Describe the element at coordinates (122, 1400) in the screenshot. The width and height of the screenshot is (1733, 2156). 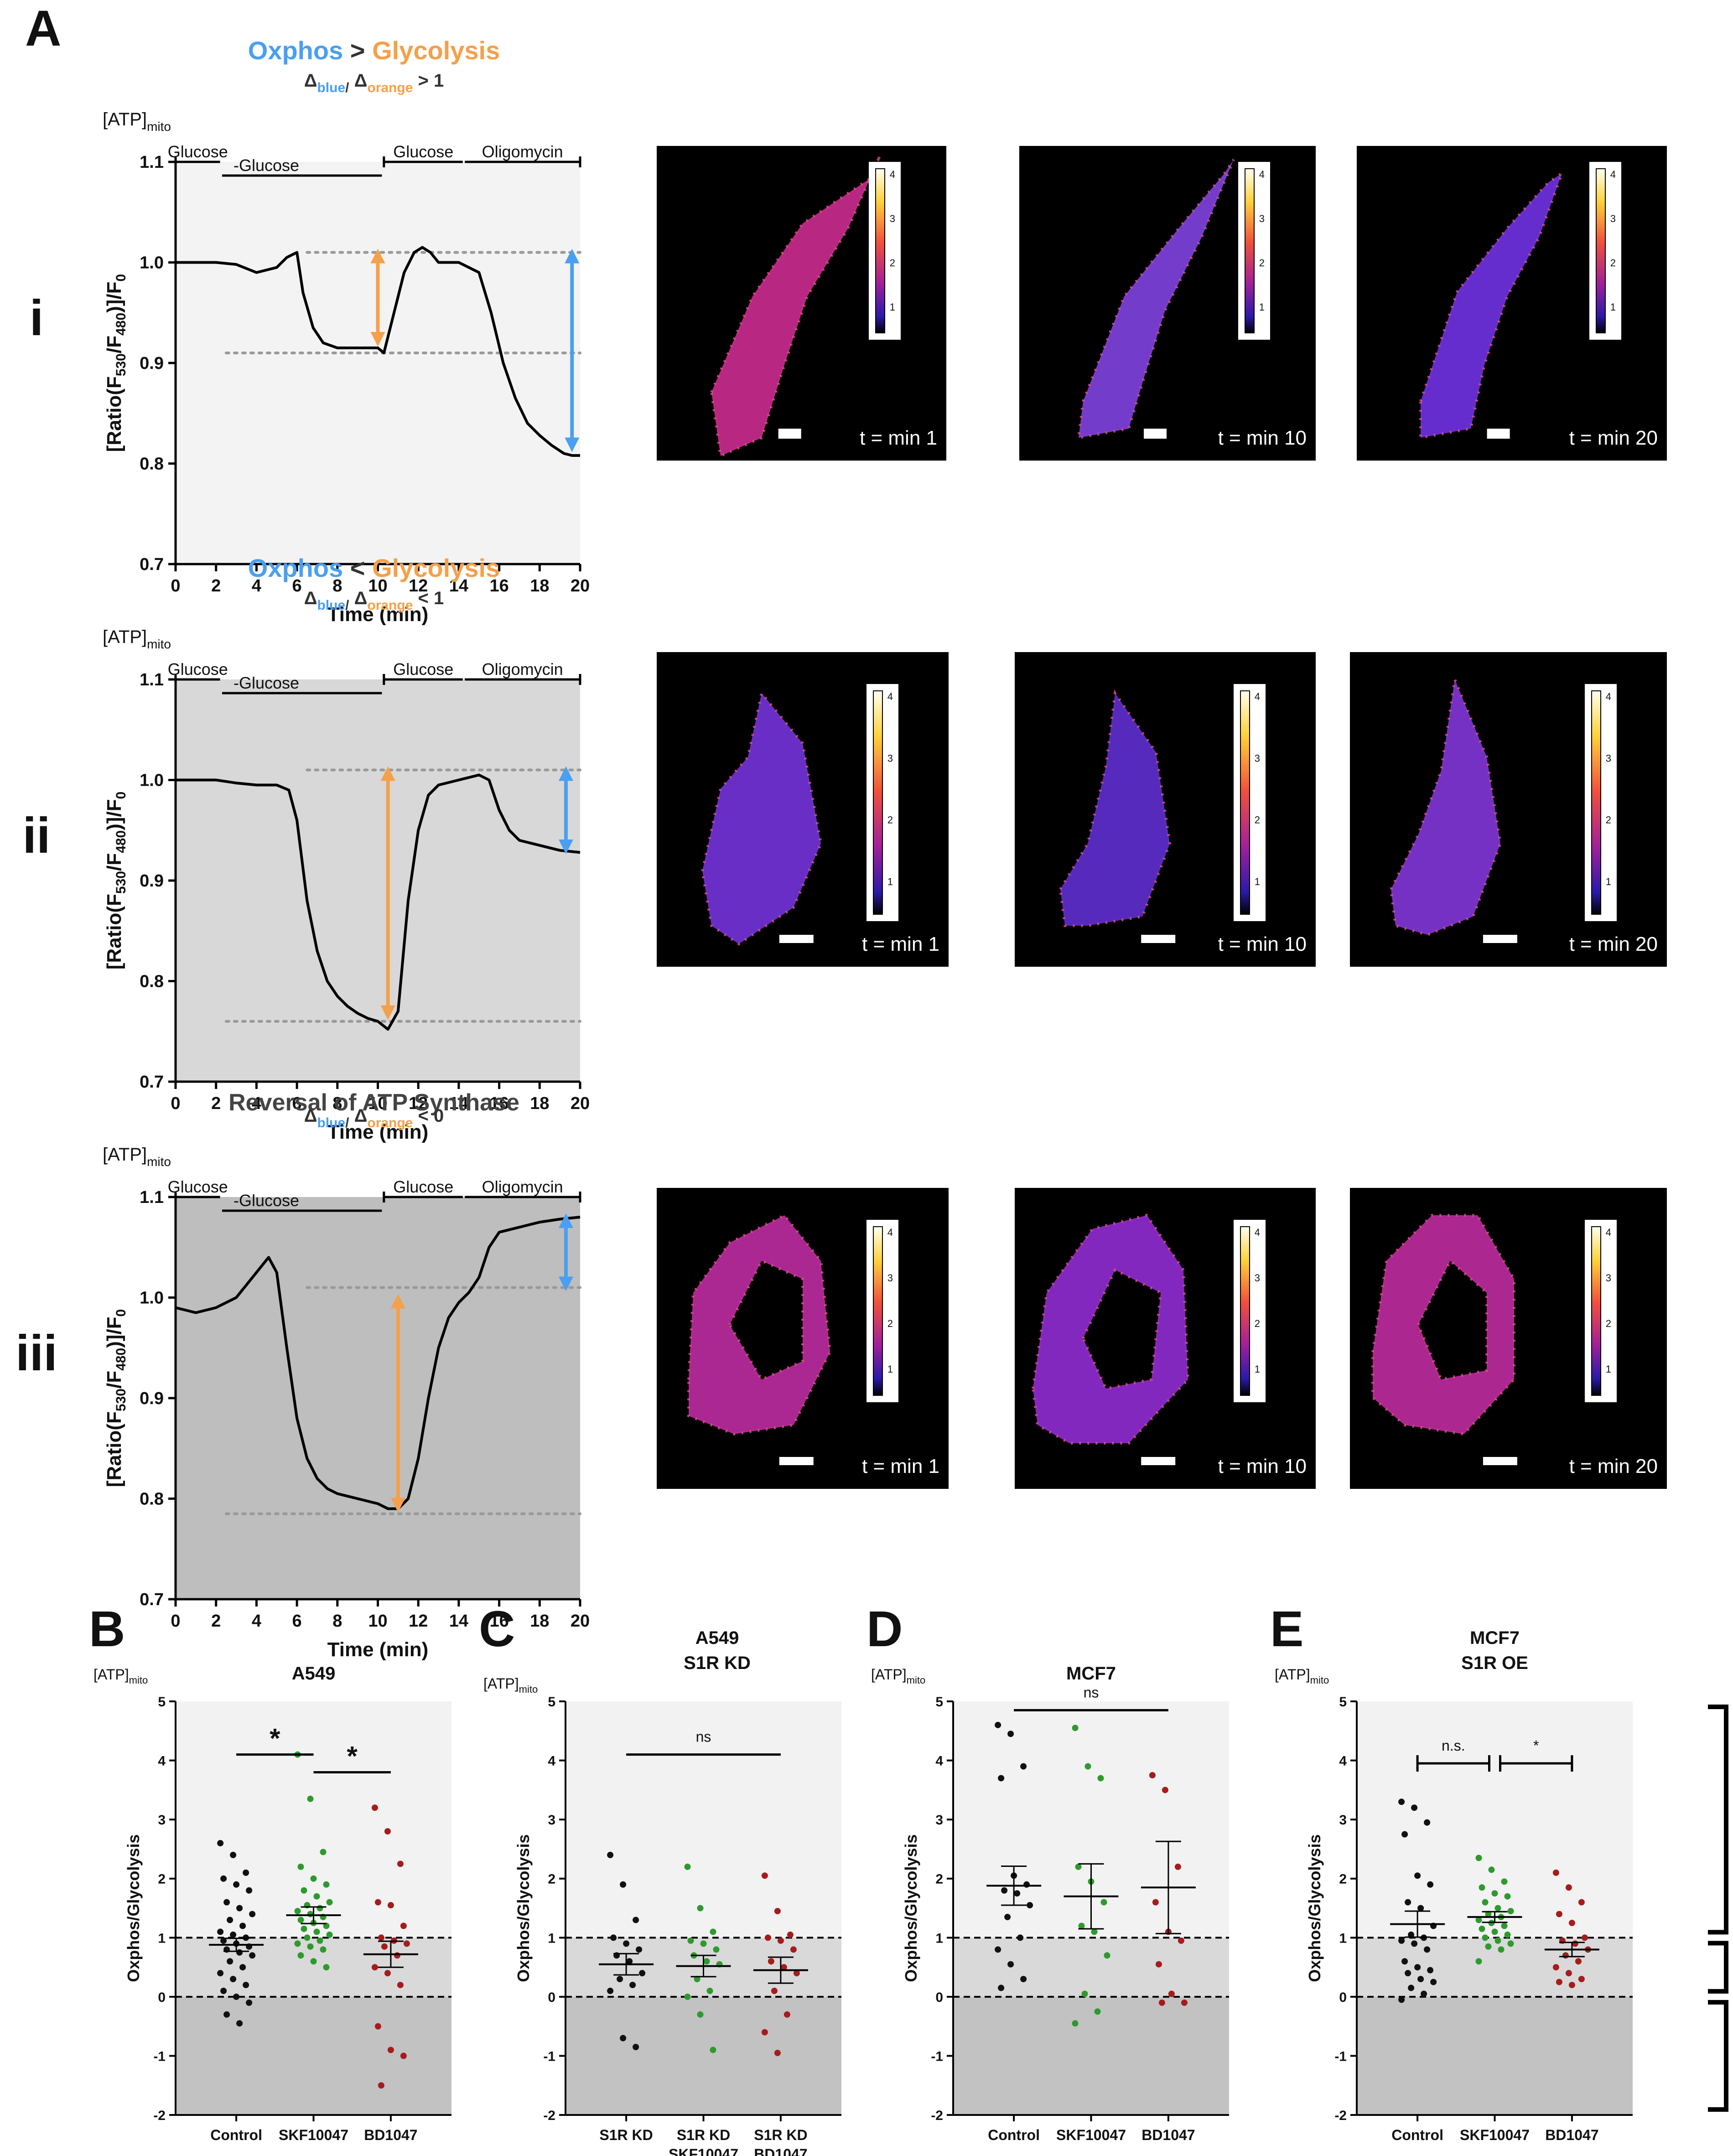
I see `ylabel-sub: 530` at that location.